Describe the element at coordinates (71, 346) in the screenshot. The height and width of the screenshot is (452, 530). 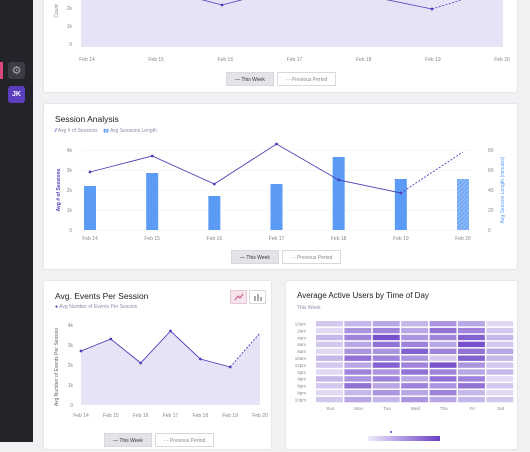
I see `y-tick: 3k` at that location.